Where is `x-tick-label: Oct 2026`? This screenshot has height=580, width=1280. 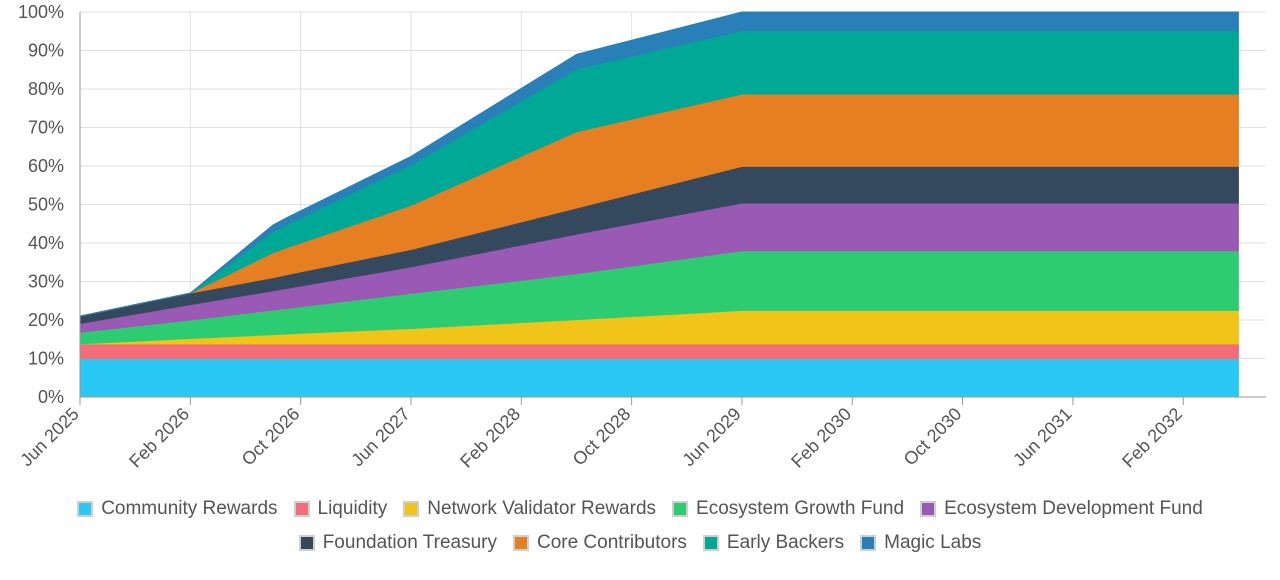 x-tick-label: Oct 2026 is located at coordinates (271, 437).